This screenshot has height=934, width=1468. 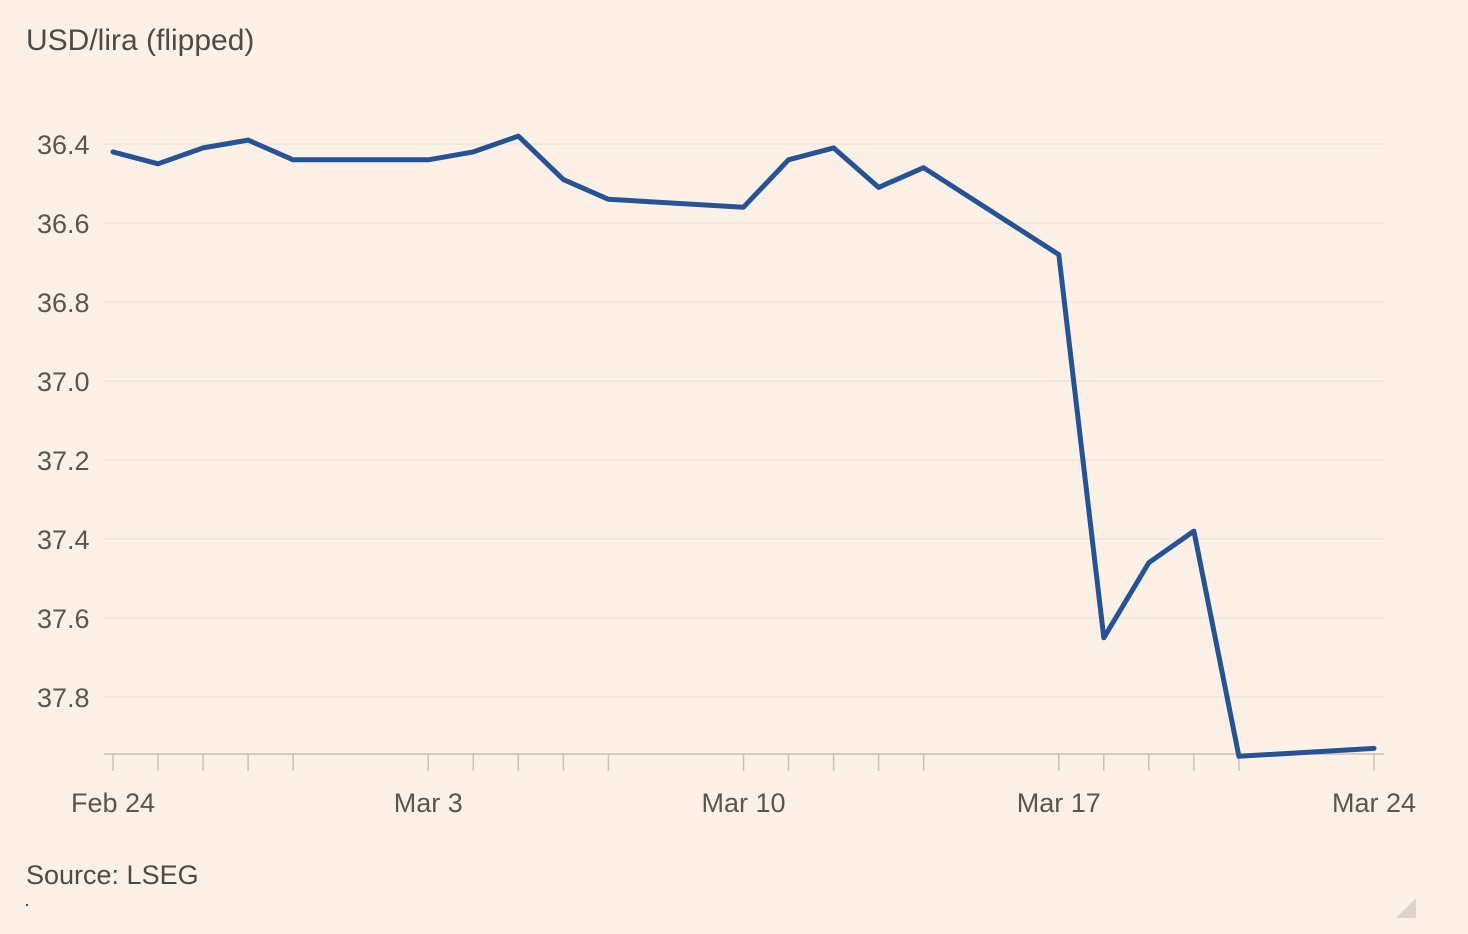 What do you see at coordinates (63, 303) in the screenshot?
I see `y-tick-label: 36.8` at bounding box center [63, 303].